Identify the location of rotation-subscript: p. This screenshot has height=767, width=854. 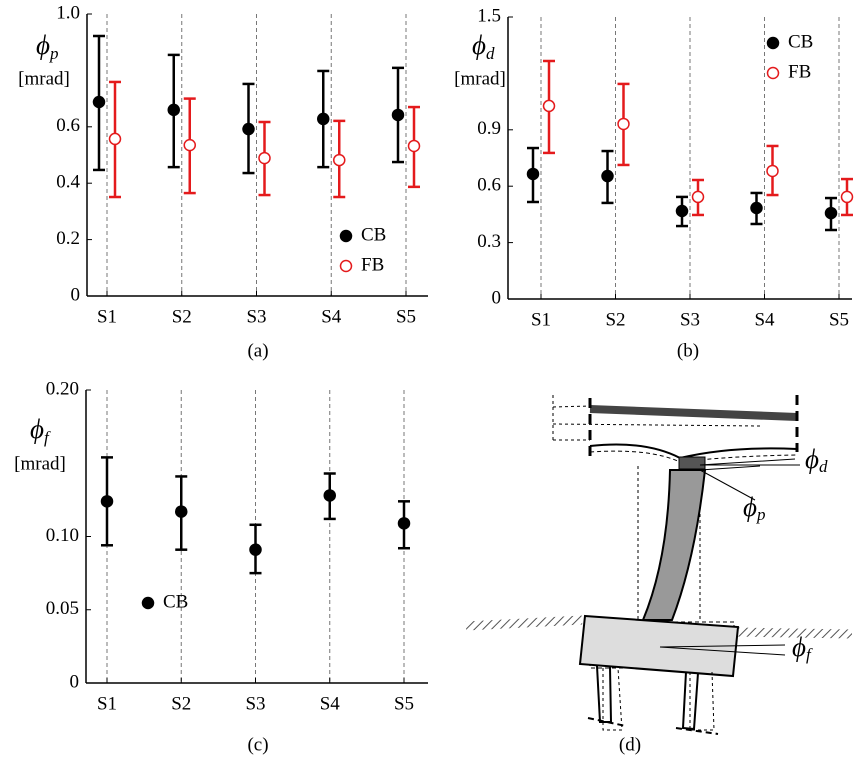
(761, 514).